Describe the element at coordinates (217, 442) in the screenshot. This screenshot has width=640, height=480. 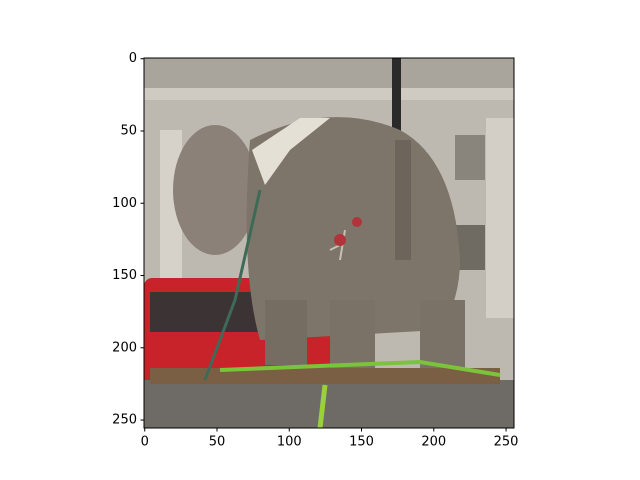
I see `x-tick-label: 50` at that location.